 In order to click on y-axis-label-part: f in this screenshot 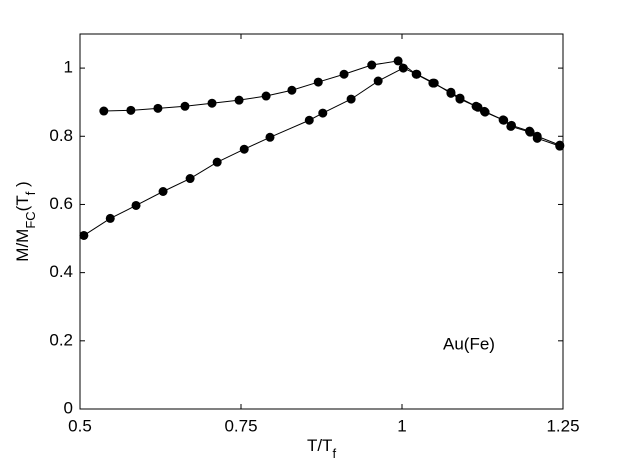, I will do `click(30, 193)`.